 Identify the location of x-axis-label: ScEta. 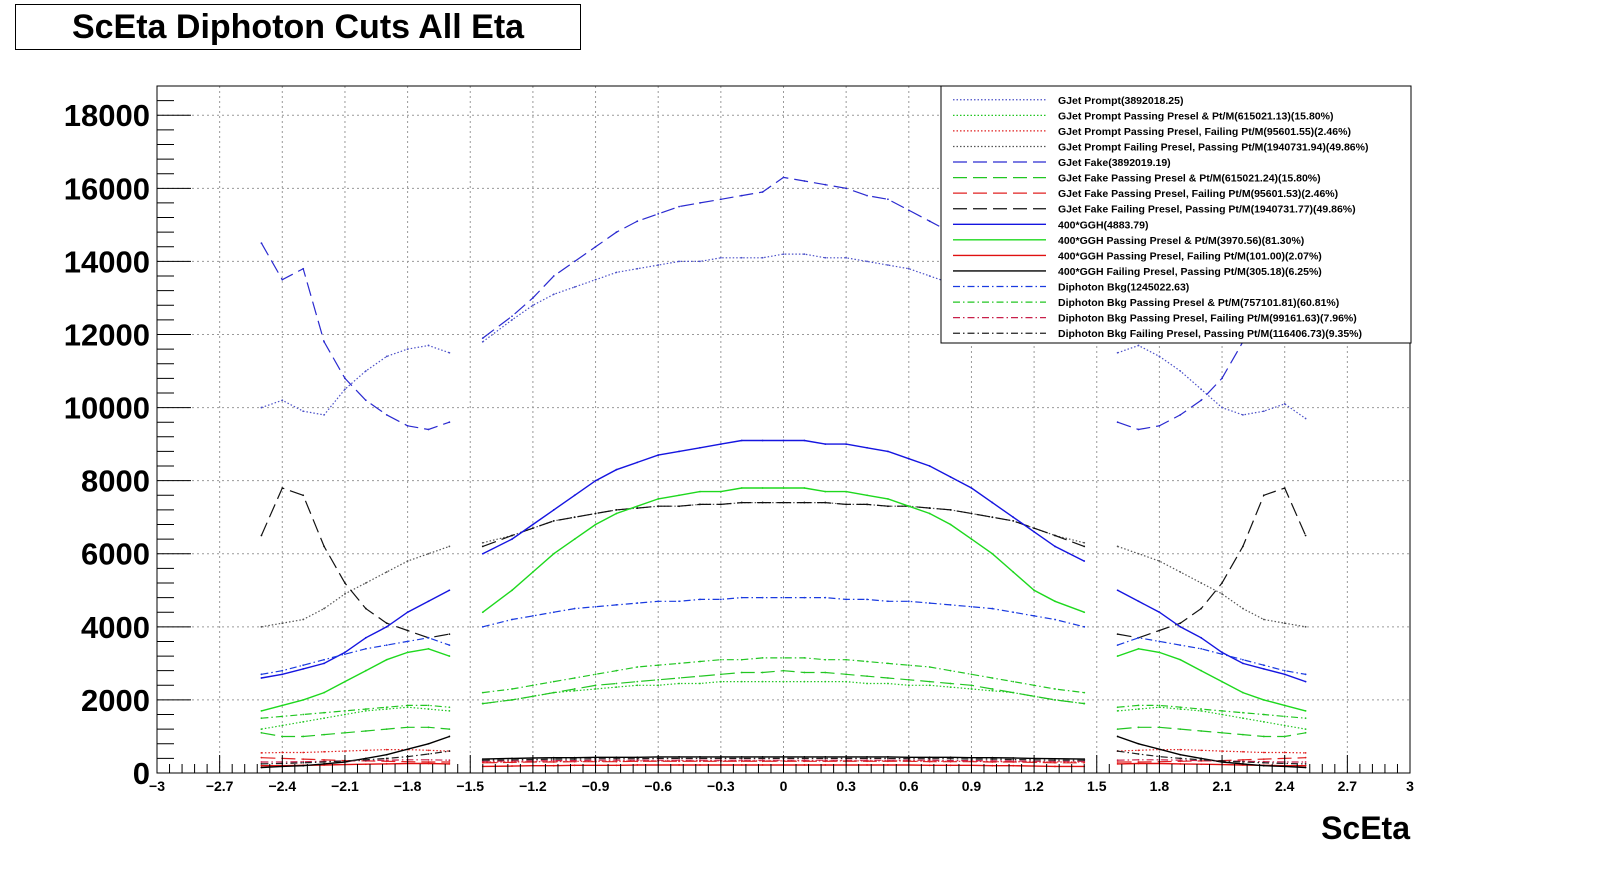
(1365, 828).